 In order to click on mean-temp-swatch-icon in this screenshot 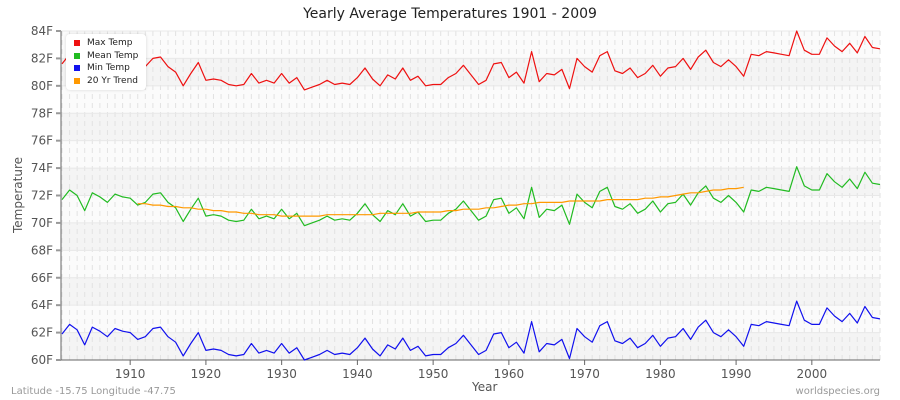, I will do `click(77, 55)`.